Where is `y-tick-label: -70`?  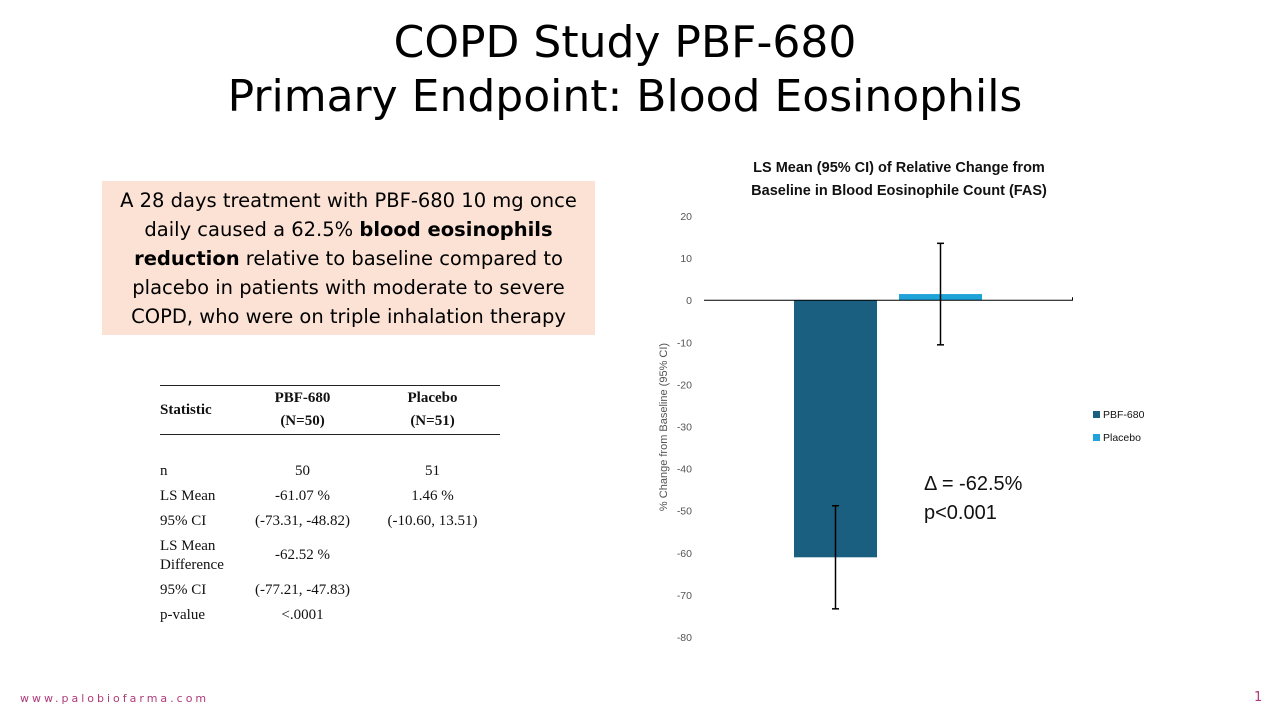 y-tick-label: -70 is located at coordinates (684, 596).